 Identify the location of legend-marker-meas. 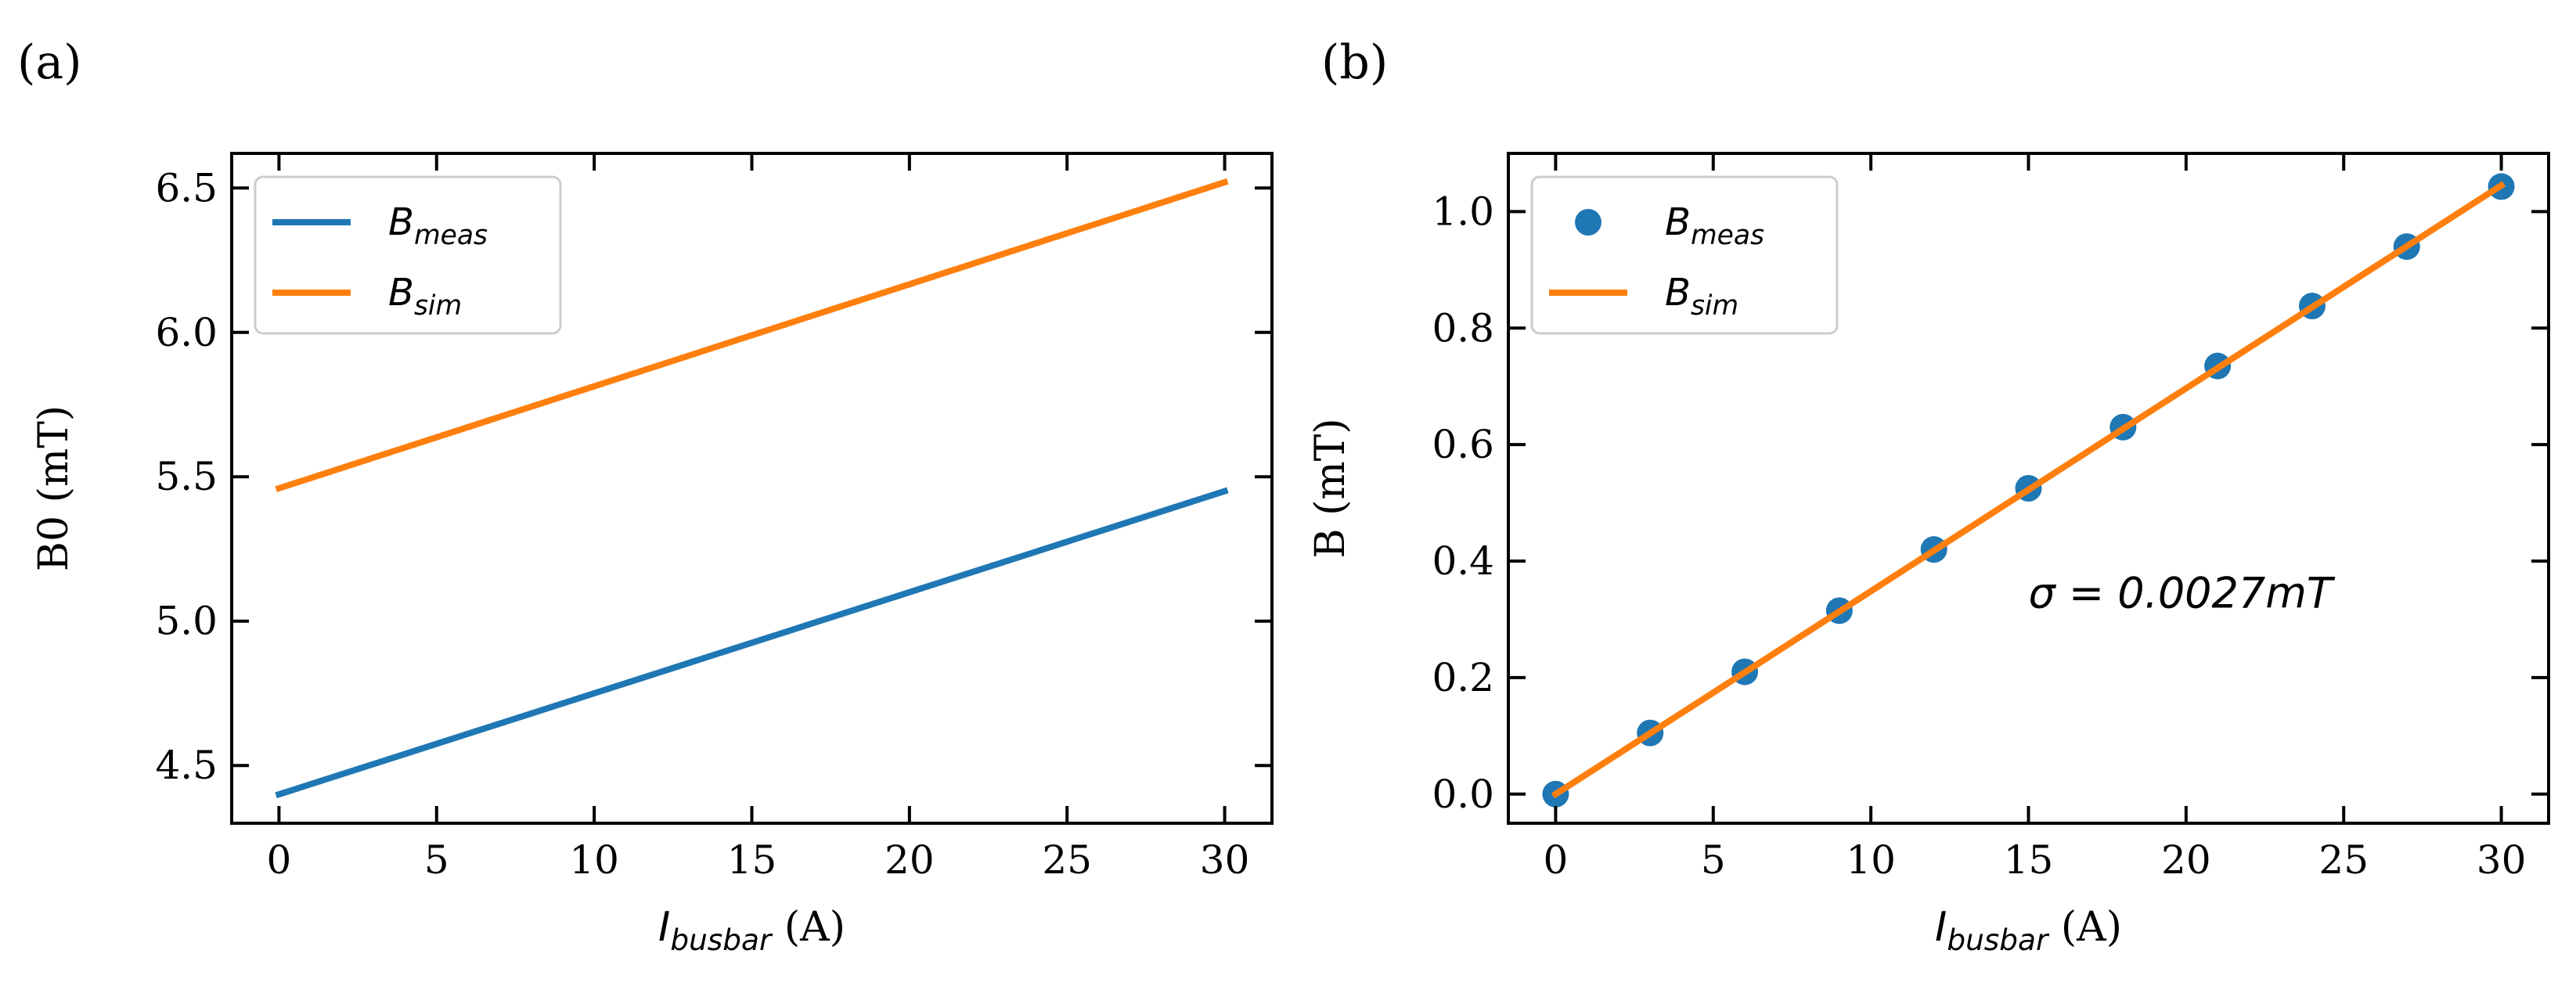
(1588, 222).